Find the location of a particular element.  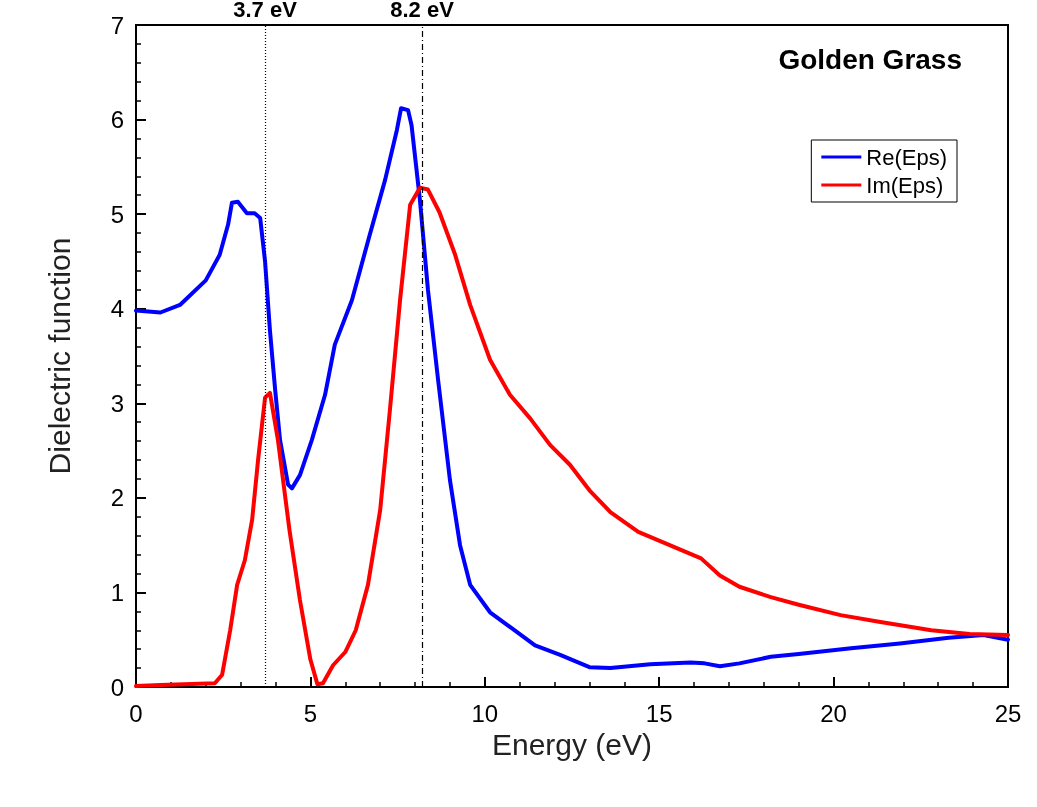

y-tick-label: 6 is located at coordinates (117, 120).